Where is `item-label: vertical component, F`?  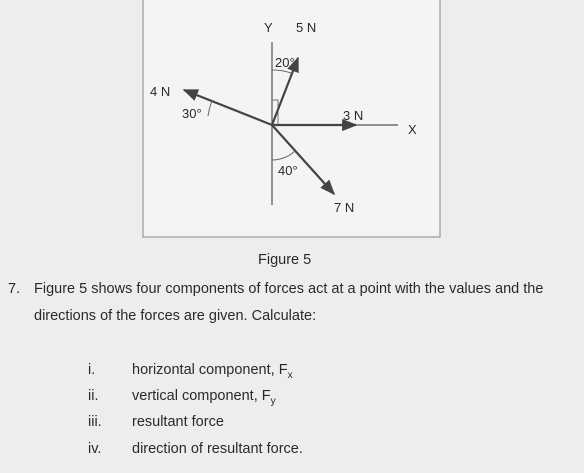
item-label: vertical component, F is located at coordinates (201, 396).